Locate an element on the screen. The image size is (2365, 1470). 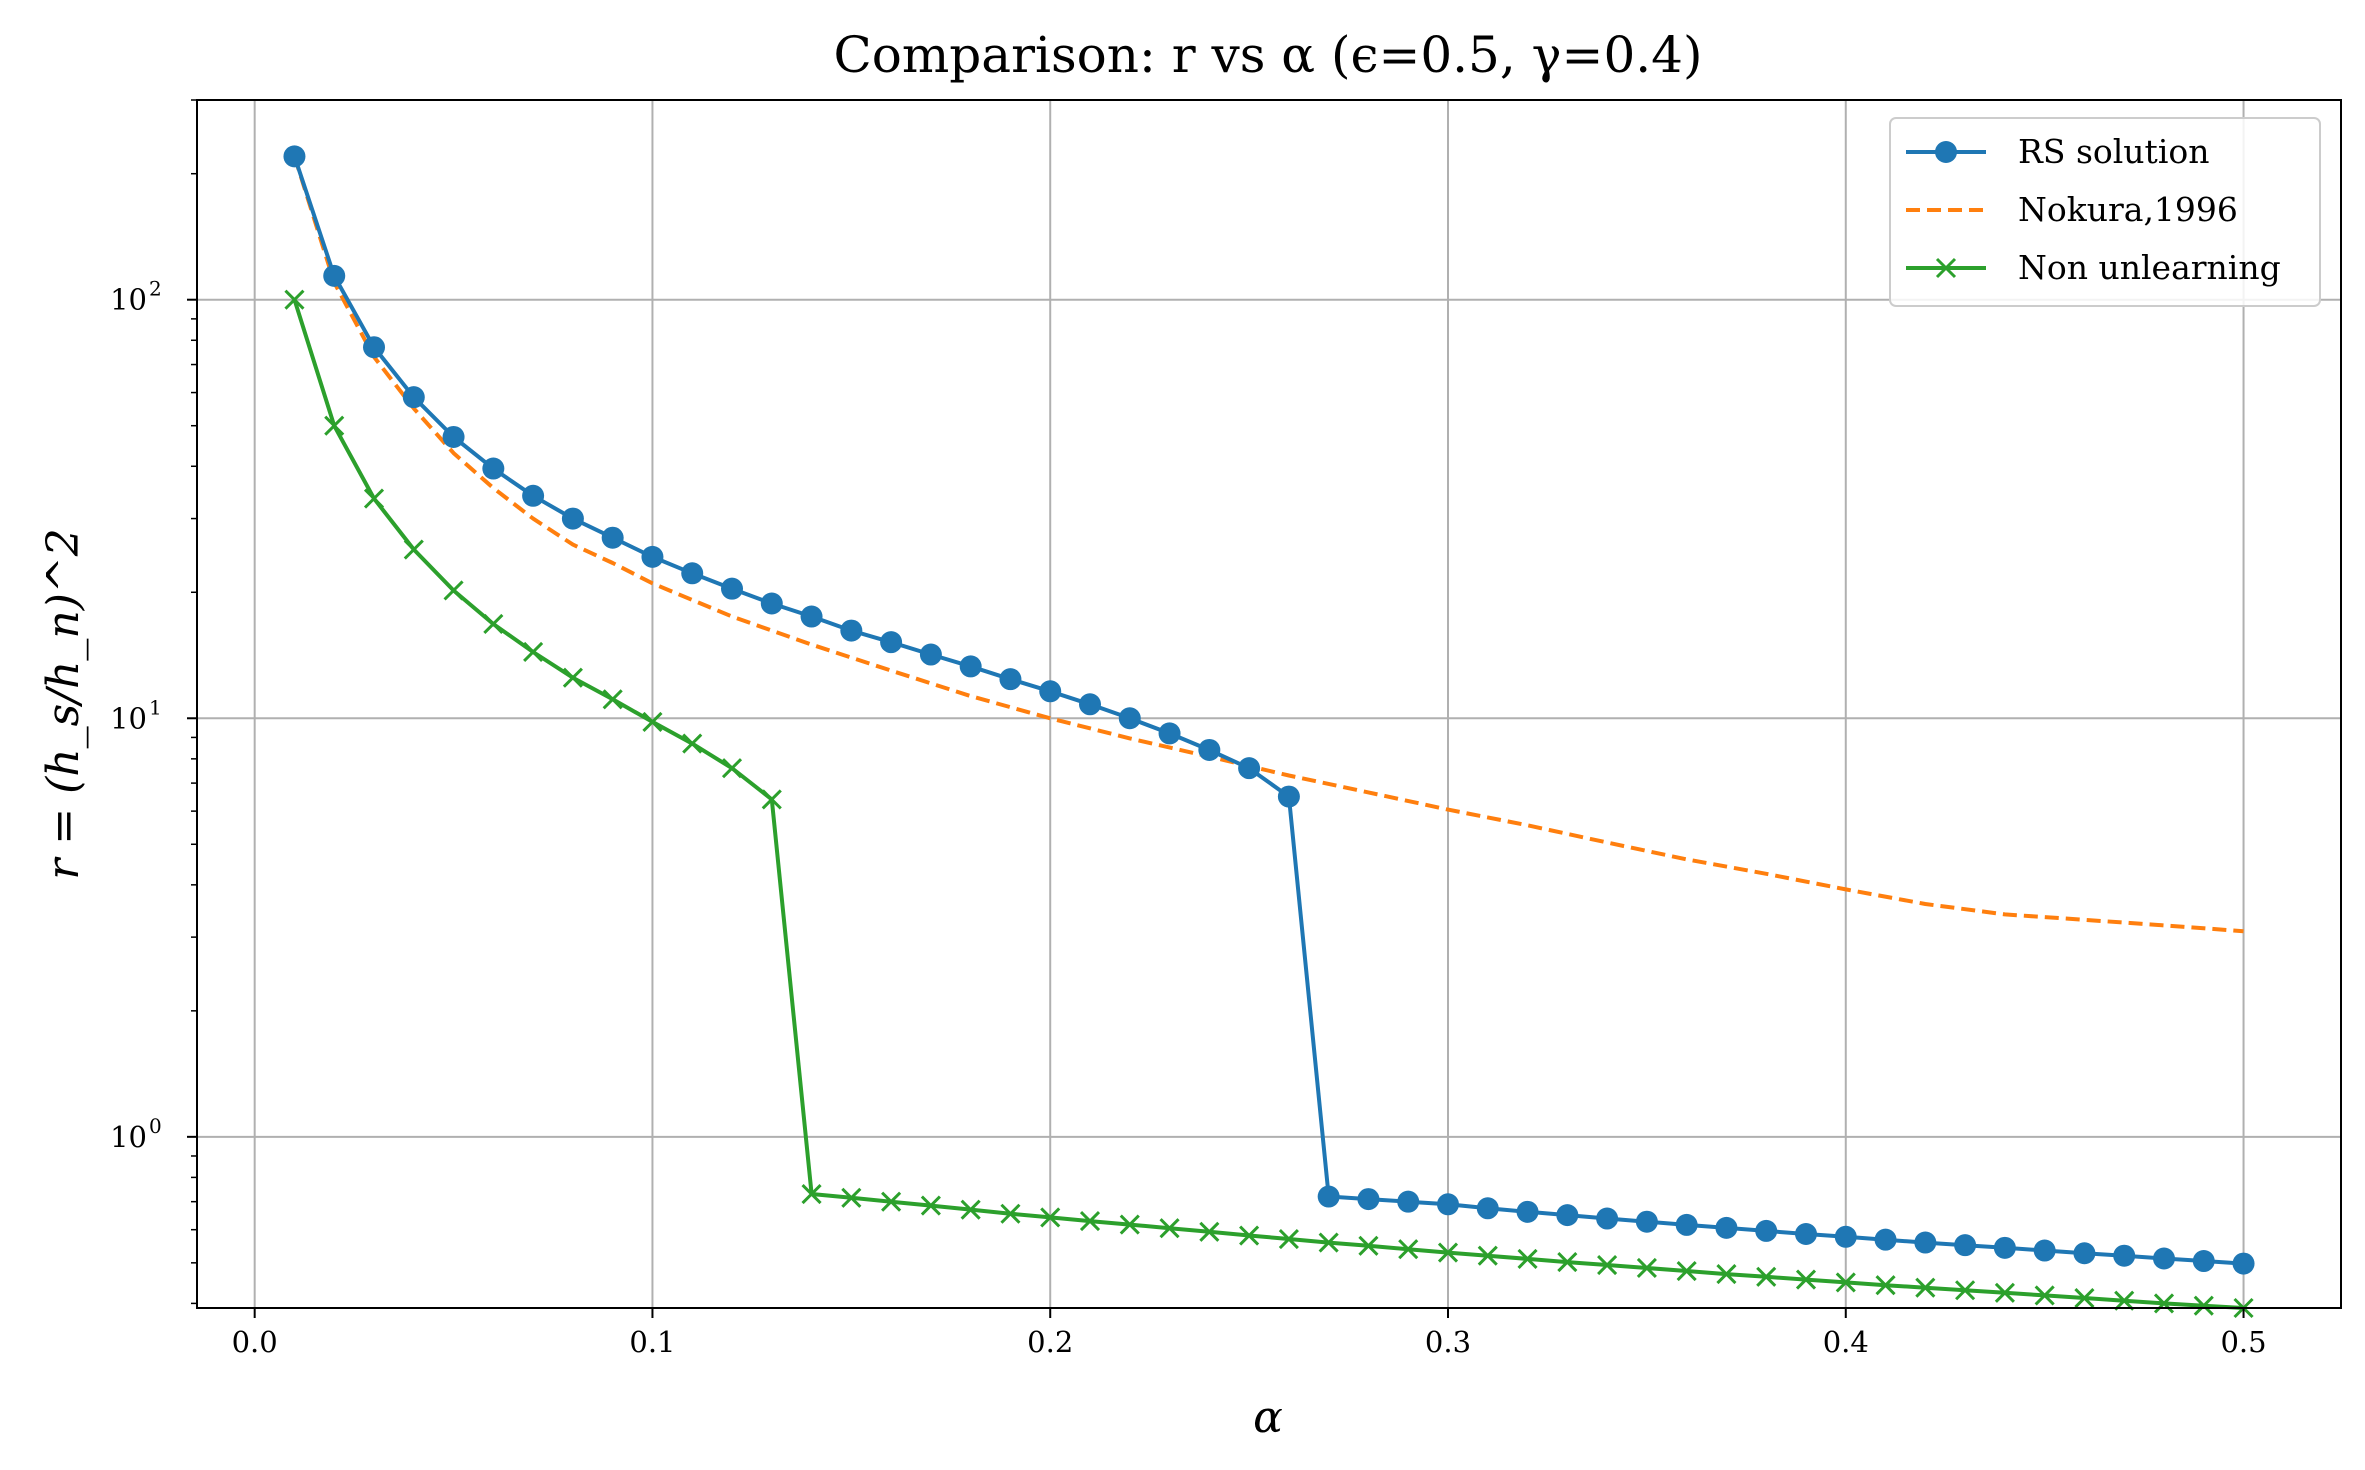
y-tick-label-exponent: 1 is located at coordinates (155, 707).